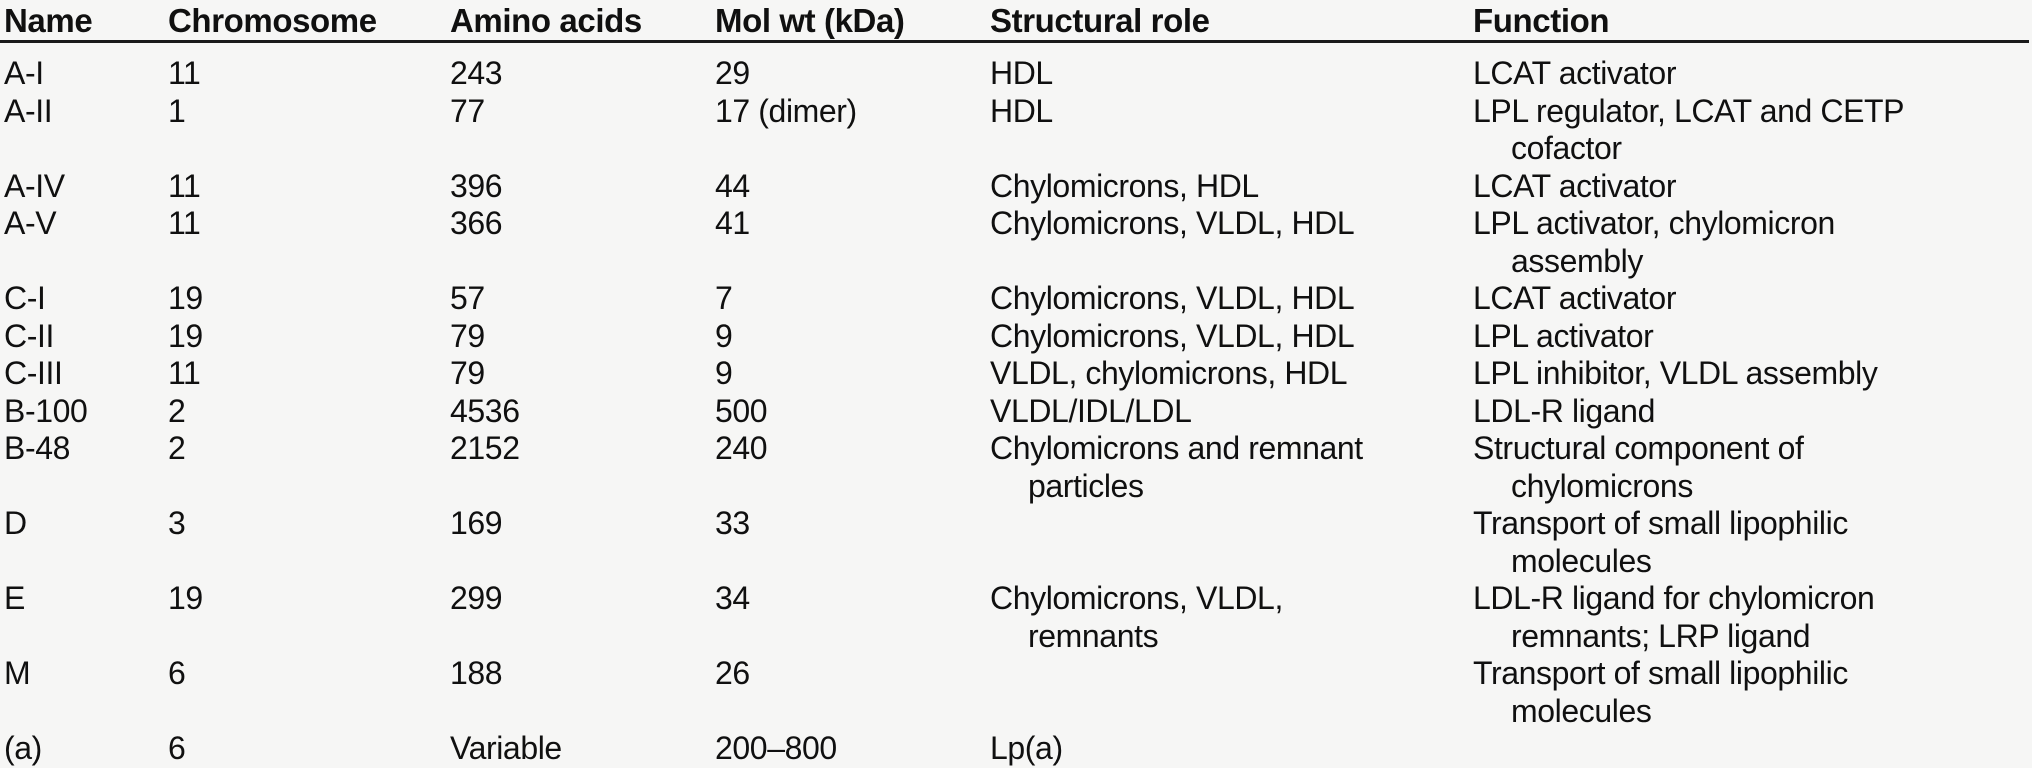  Describe the element at coordinates (582, 412) in the screenshot. I see `cell-amino-acids: 4536` at that location.